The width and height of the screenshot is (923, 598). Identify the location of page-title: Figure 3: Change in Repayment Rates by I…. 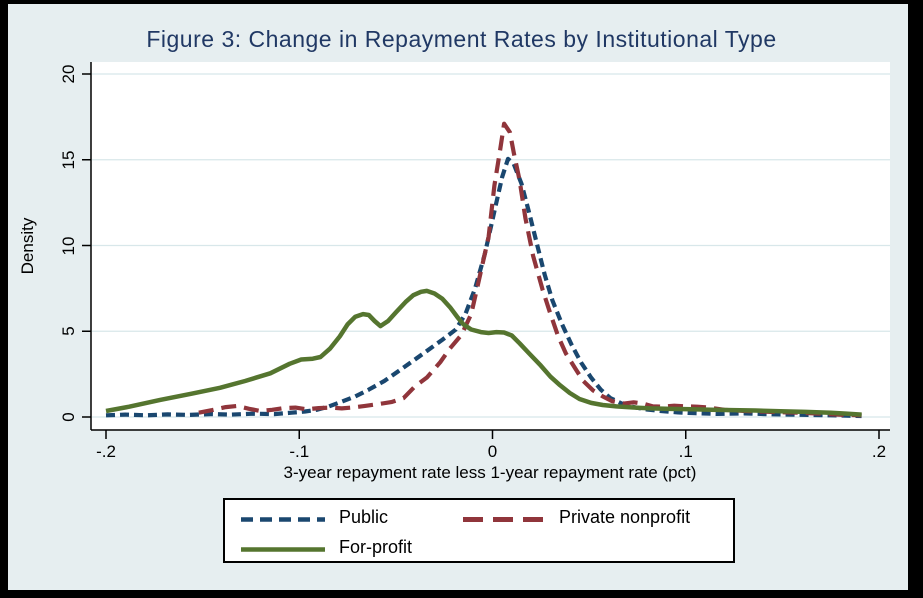
(461, 39).